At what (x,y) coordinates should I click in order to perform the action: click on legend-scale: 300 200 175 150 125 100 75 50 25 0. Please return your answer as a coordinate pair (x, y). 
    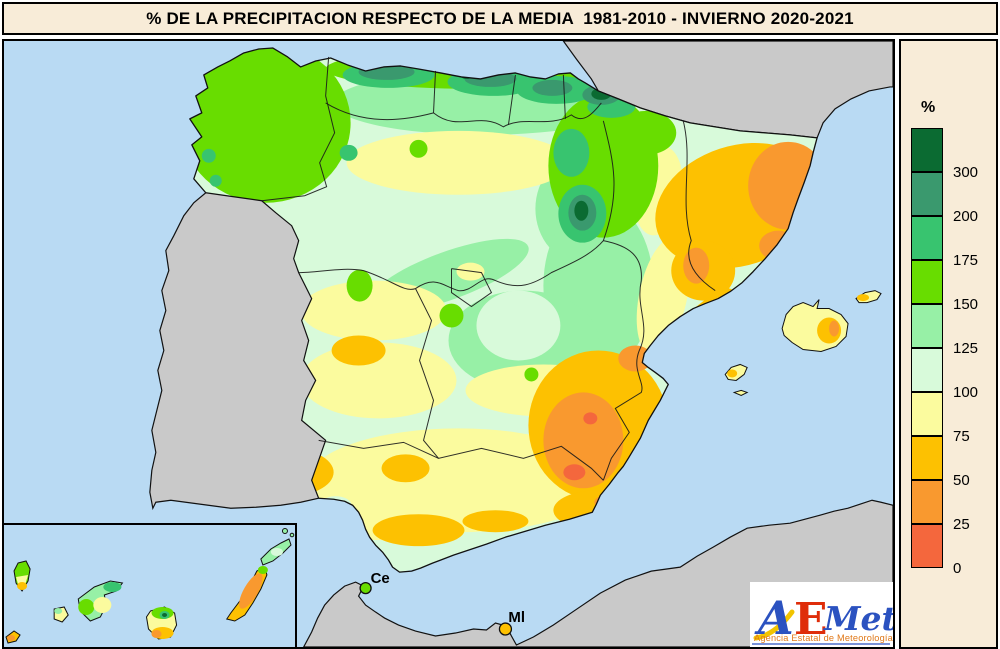
    Looking at the image, I should click on (944, 352).